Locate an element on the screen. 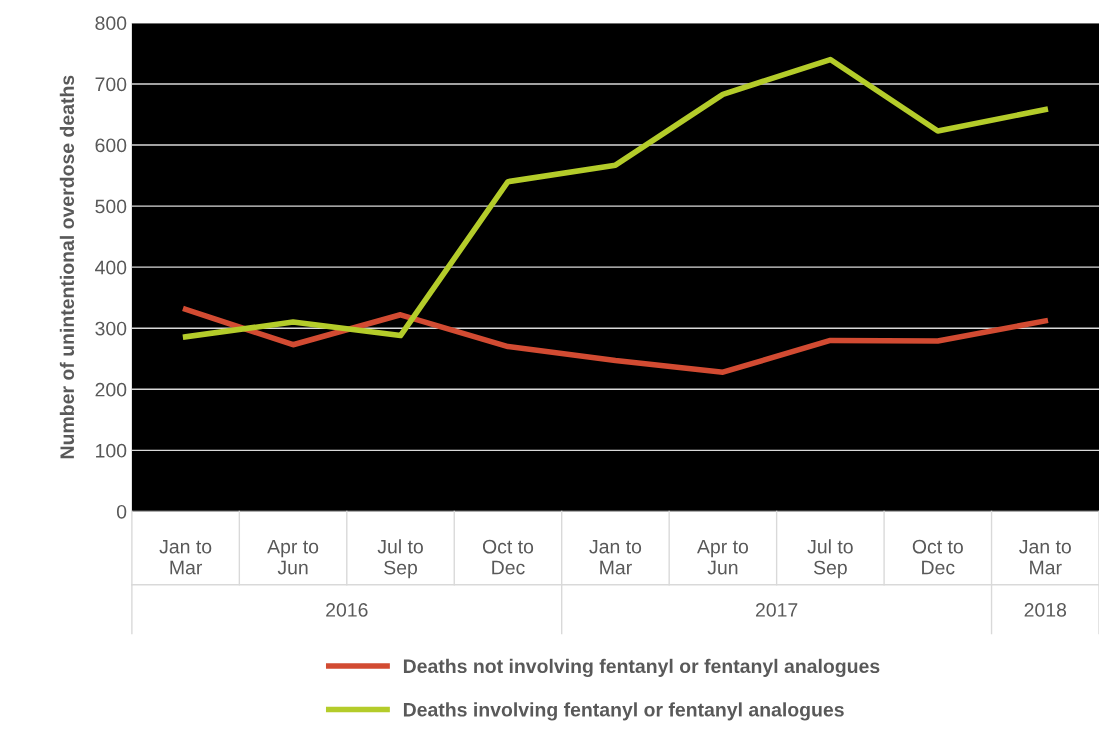 This screenshot has height=738, width=1099. y-tick-label: 300 is located at coordinates (111, 328).